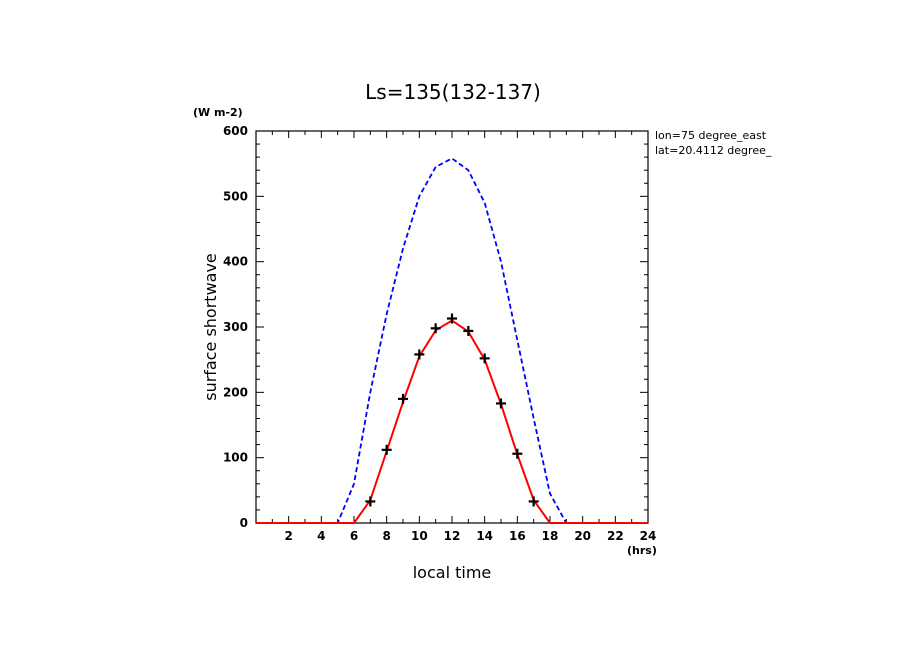 The height and width of the screenshot is (654, 904). What do you see at coordinates (235, 458) in the screenshot?
I see `y-tick-label: 100` at bounding box center [235, 458].